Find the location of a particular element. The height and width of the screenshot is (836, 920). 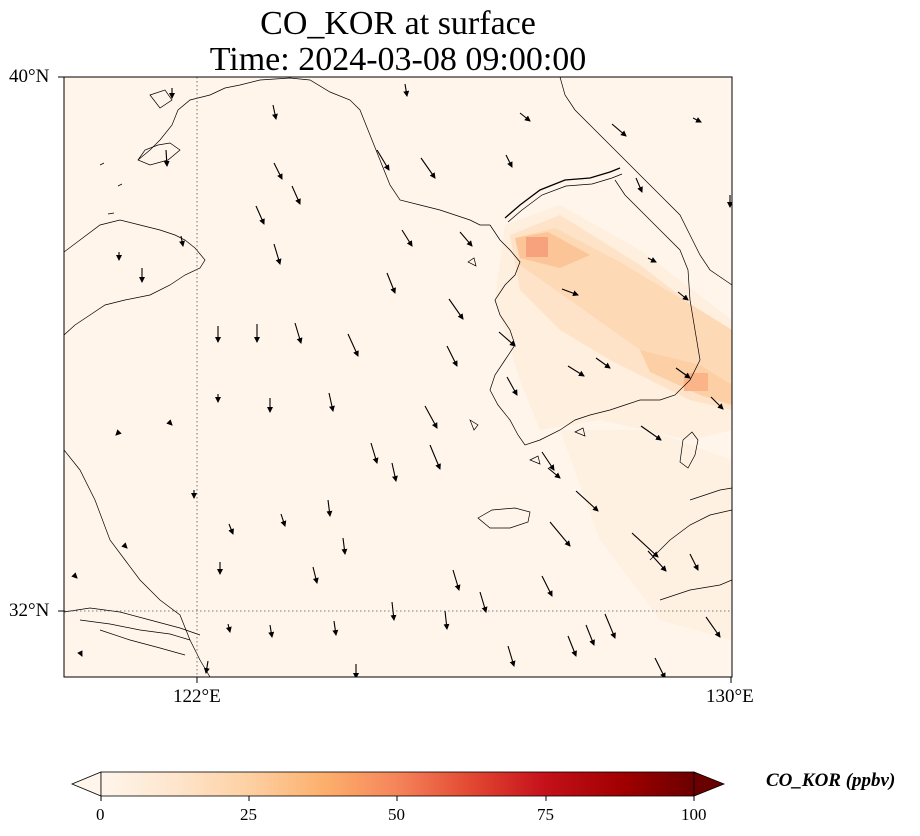

colorbar-gradient is located at coordinates (397, 784).